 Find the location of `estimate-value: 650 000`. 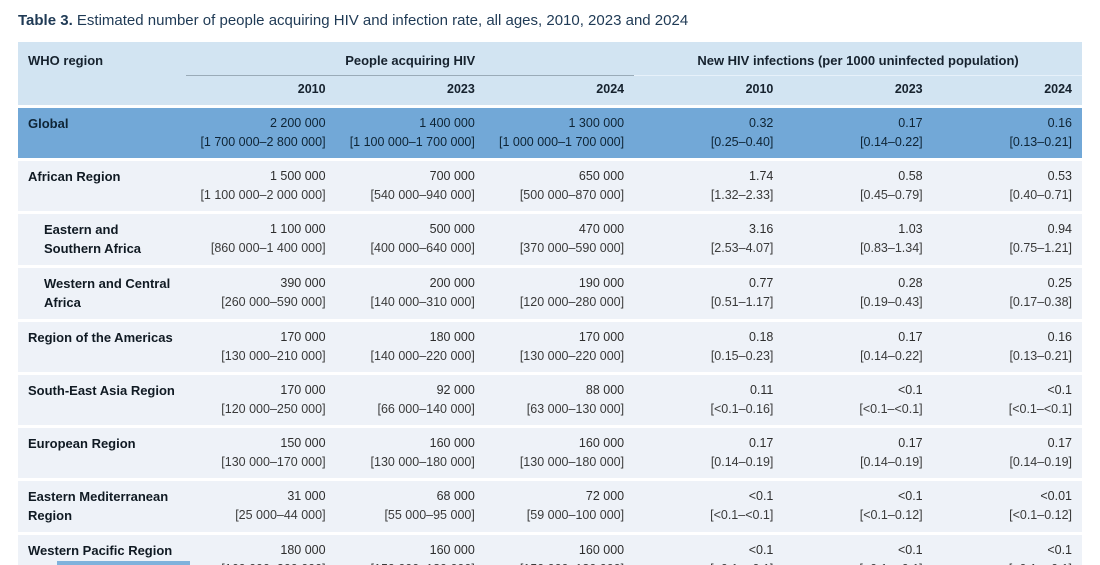

estimate-value: 650 000 is located at coordinates (601, 176).